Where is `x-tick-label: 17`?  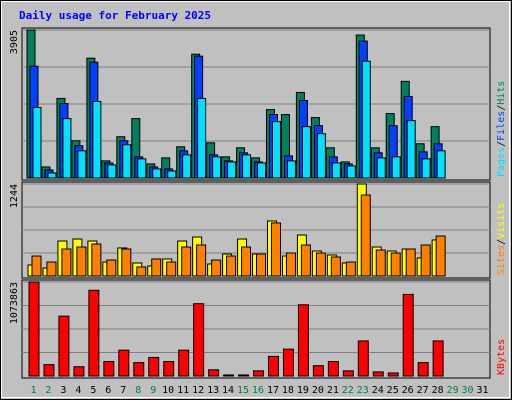 x-tick-label: 17 is located at coordinates (273, 390).